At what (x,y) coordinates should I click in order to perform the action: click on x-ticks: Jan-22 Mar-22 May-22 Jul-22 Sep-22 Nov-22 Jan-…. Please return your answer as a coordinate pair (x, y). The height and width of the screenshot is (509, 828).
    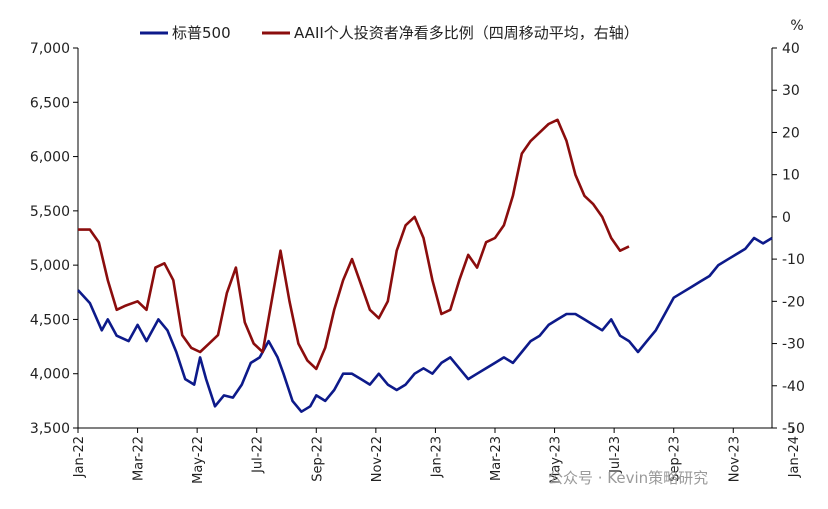
    Looking at the image, I should click on (437, 456).